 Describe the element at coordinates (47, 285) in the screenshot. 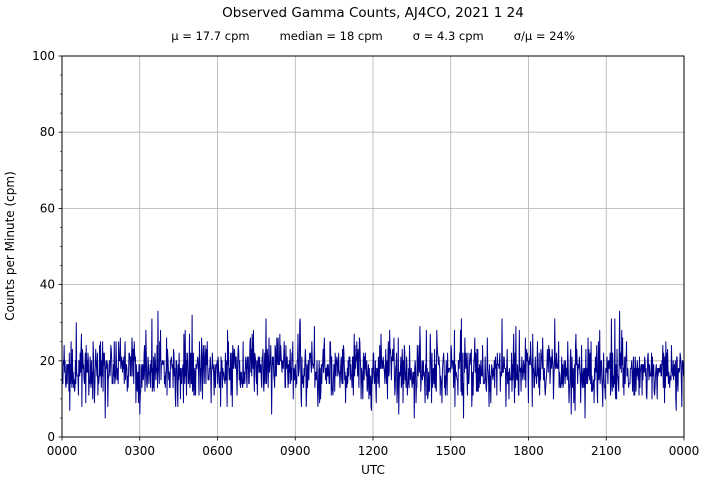

I see `y-tick-label: 40` at that location.